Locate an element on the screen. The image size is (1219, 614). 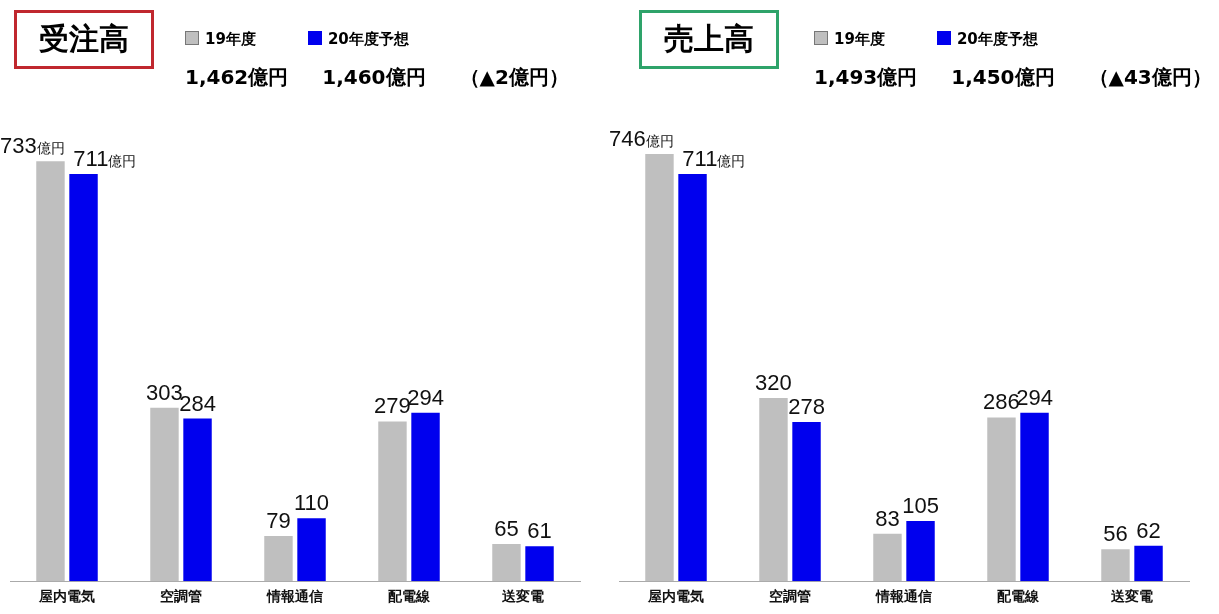
data-label: 62 is located at coordinates (1148, 530).